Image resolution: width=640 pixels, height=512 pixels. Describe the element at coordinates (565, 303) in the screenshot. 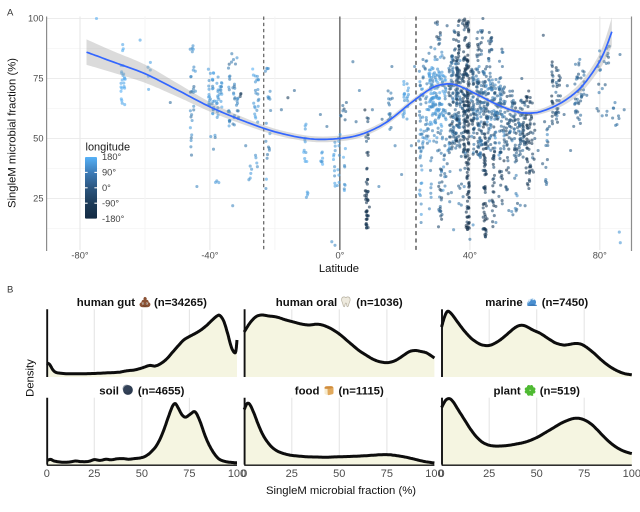

I see `svg-text: (n=7450)` at that location.